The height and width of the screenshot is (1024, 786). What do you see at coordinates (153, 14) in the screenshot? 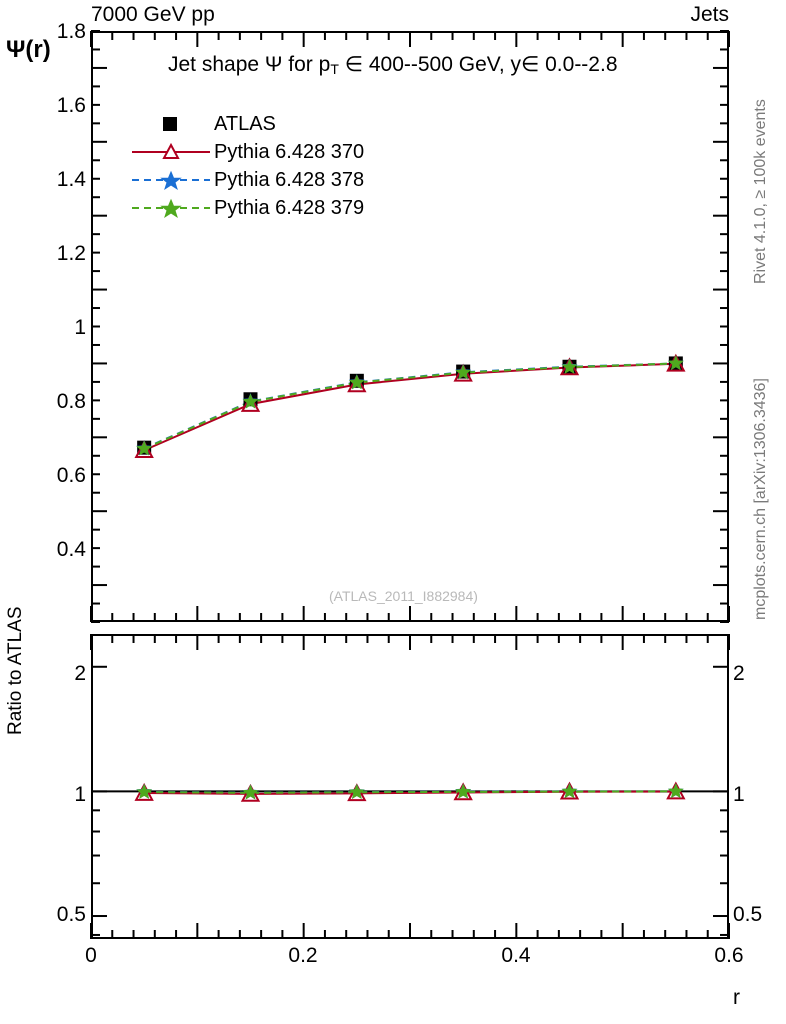
I see `header-beam-label: 7000 GeV pp` at bounding box center [153, 14].